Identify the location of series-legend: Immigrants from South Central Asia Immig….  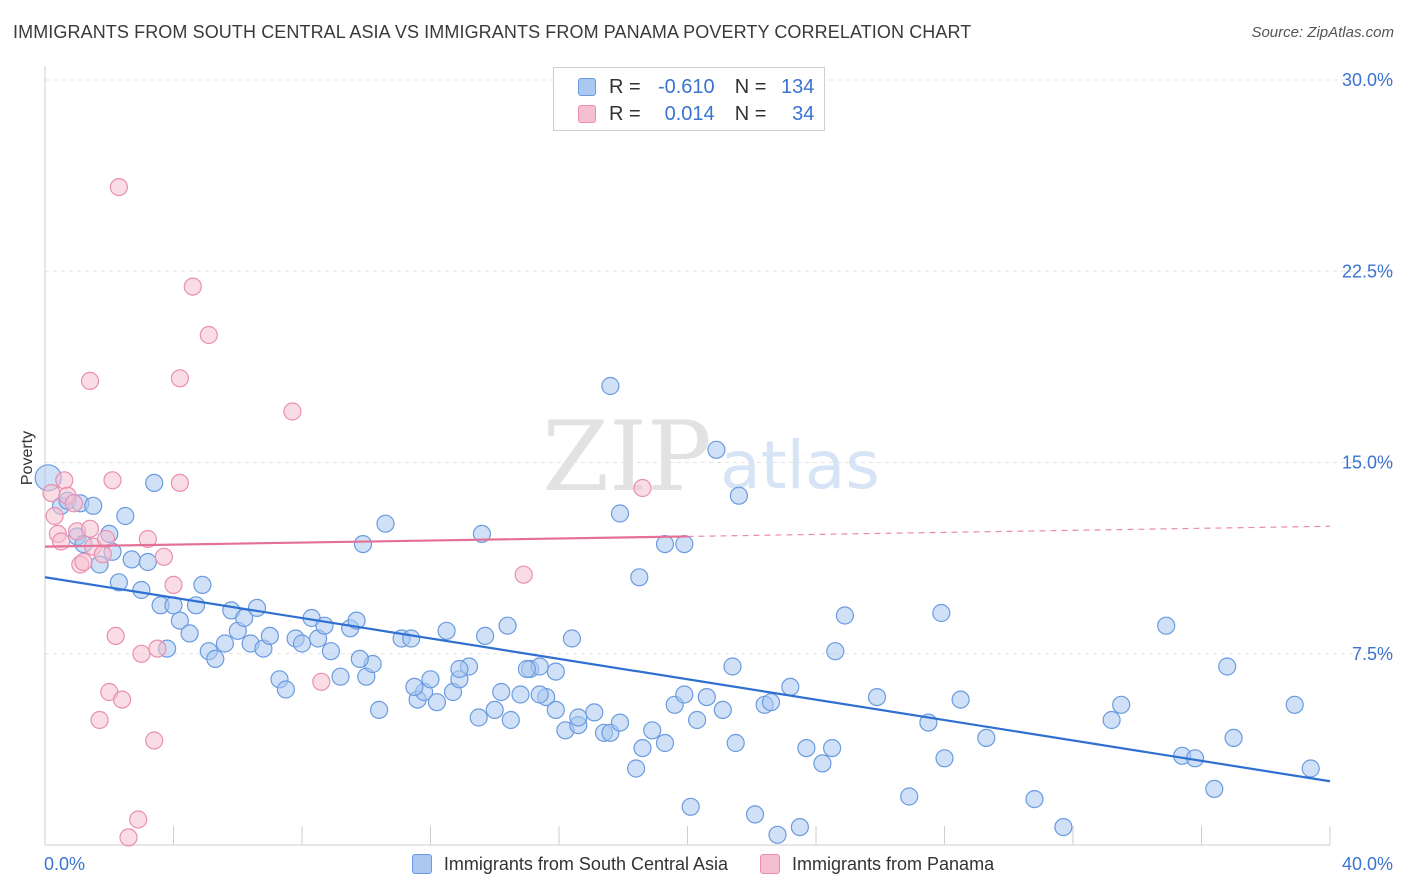
(703, 864).